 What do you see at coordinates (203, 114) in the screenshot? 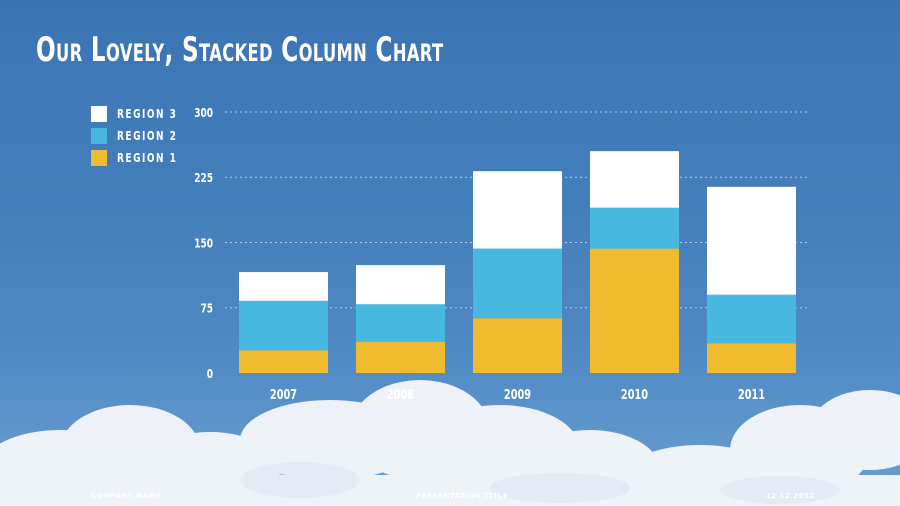
I see `y-tick-label: 300` at bounding box center [203, 114].